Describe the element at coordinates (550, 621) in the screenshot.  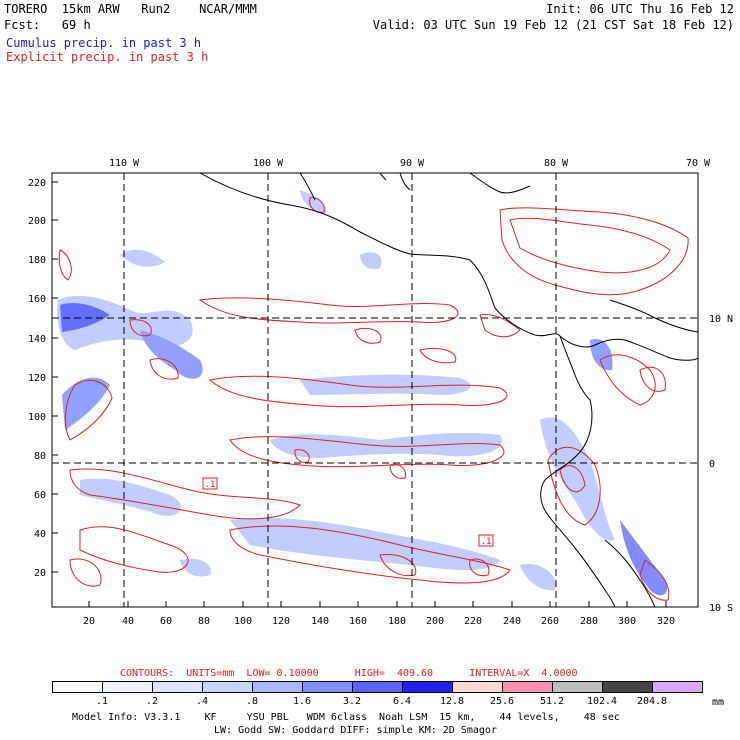
I see `x-tick-label: 260` at that location.